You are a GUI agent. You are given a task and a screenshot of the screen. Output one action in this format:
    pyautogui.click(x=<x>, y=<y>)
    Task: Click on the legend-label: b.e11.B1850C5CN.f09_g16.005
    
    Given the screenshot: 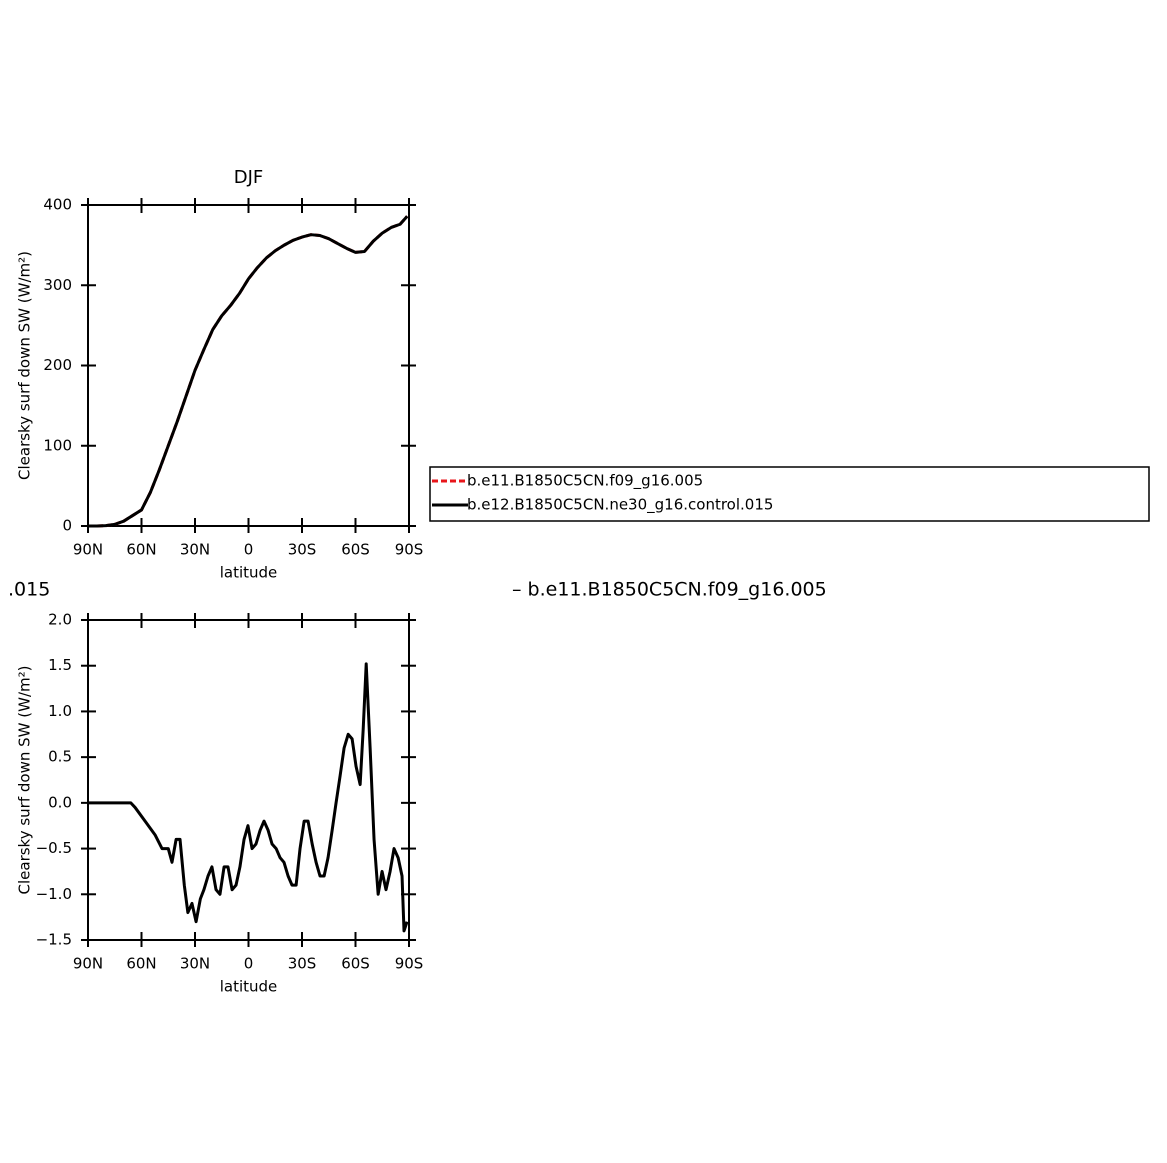 What is the action you would take?
    pyautogui.click(x=585, y=481)
    